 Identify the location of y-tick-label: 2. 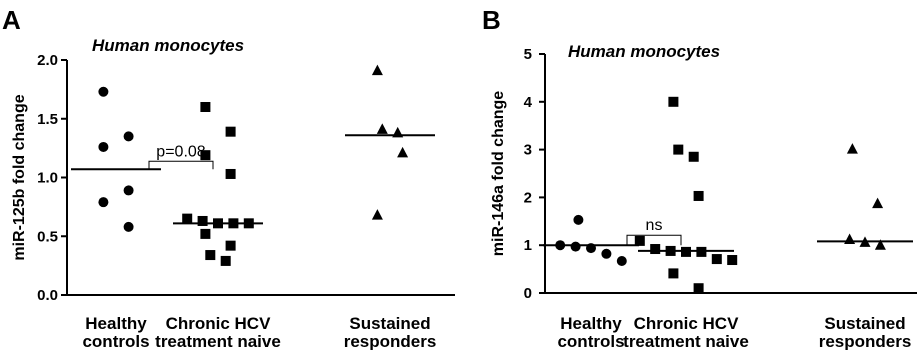
(528, 197).